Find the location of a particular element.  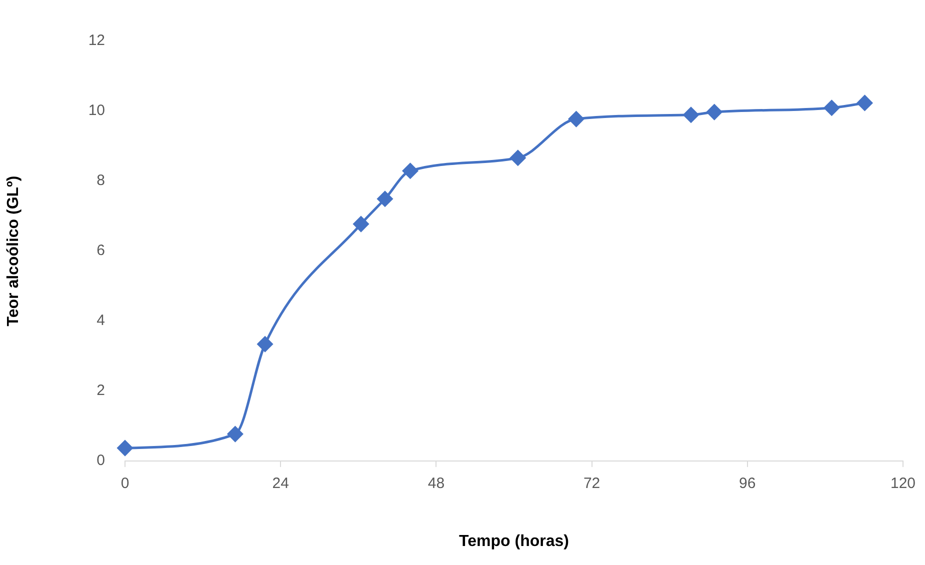

x-axis-title: Tempo (horas) is located at coordinates (514, 541).